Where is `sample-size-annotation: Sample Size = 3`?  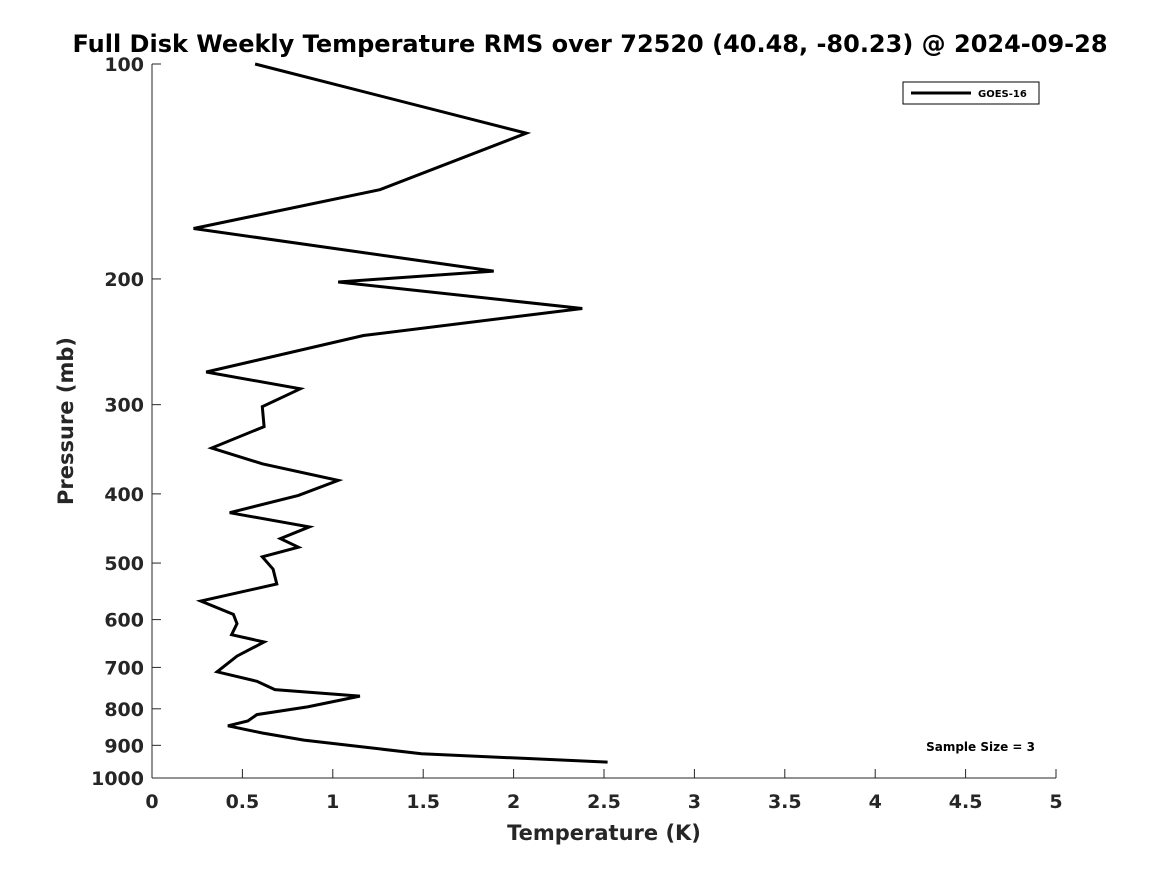 sample-size-annotation: Sample Size = 3 is located at coordinates (980, 747).